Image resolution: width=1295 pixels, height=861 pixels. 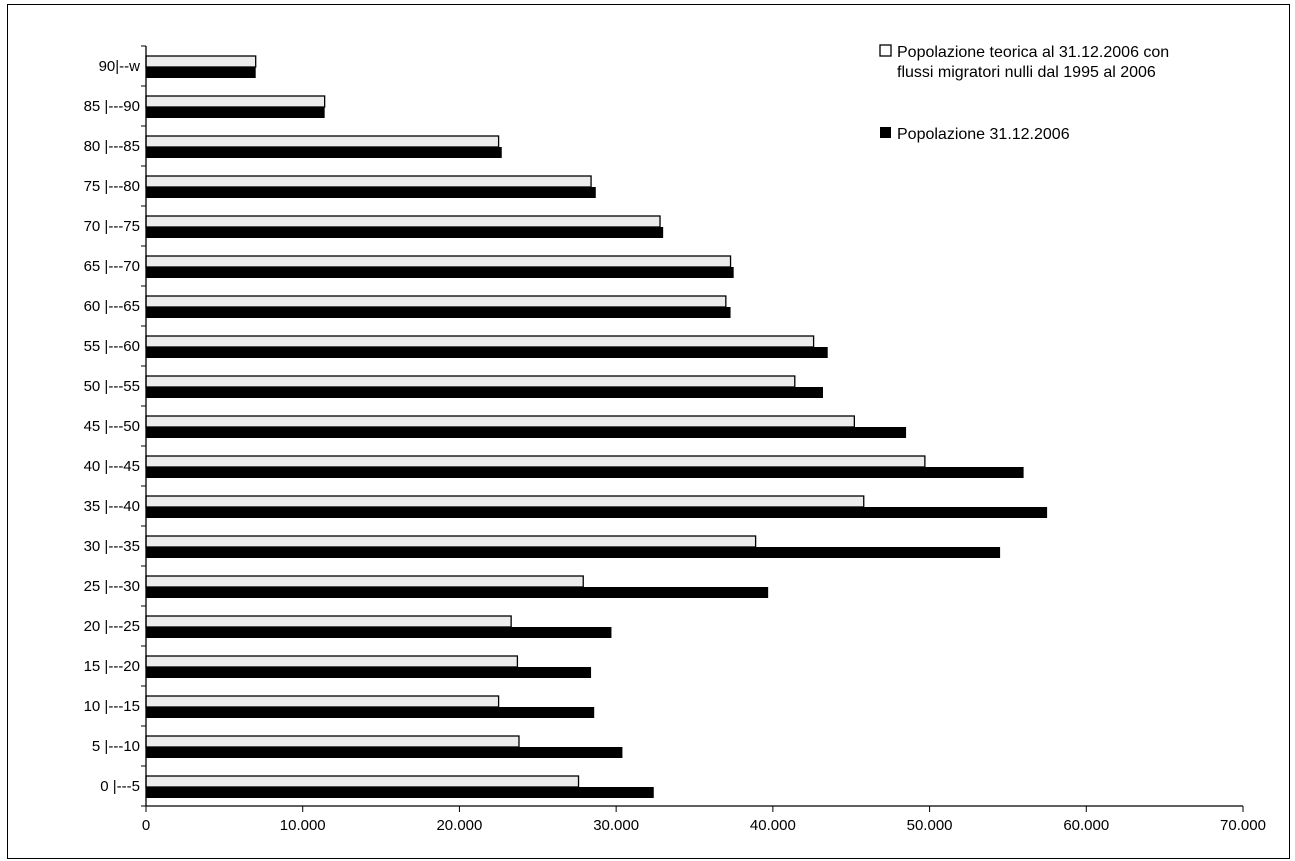 What do you see at coordinates (112, 226) in the screenshot?
I see `category-label: 70 |---75` at bounding box center [112, 226].